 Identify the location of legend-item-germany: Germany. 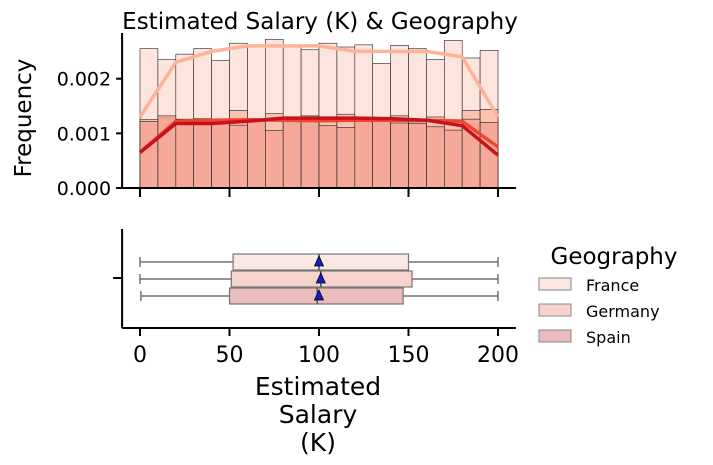
(599, 311).